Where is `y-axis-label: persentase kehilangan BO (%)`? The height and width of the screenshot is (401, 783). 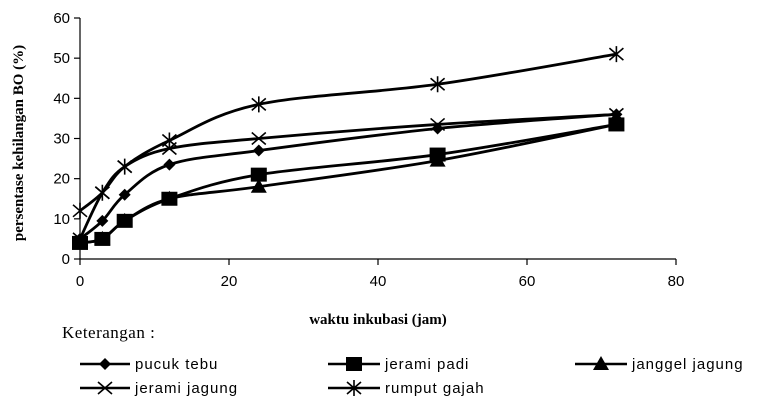
y-axis-label: persentase kehilangan BO (%) is located at coordinates (19, 143).